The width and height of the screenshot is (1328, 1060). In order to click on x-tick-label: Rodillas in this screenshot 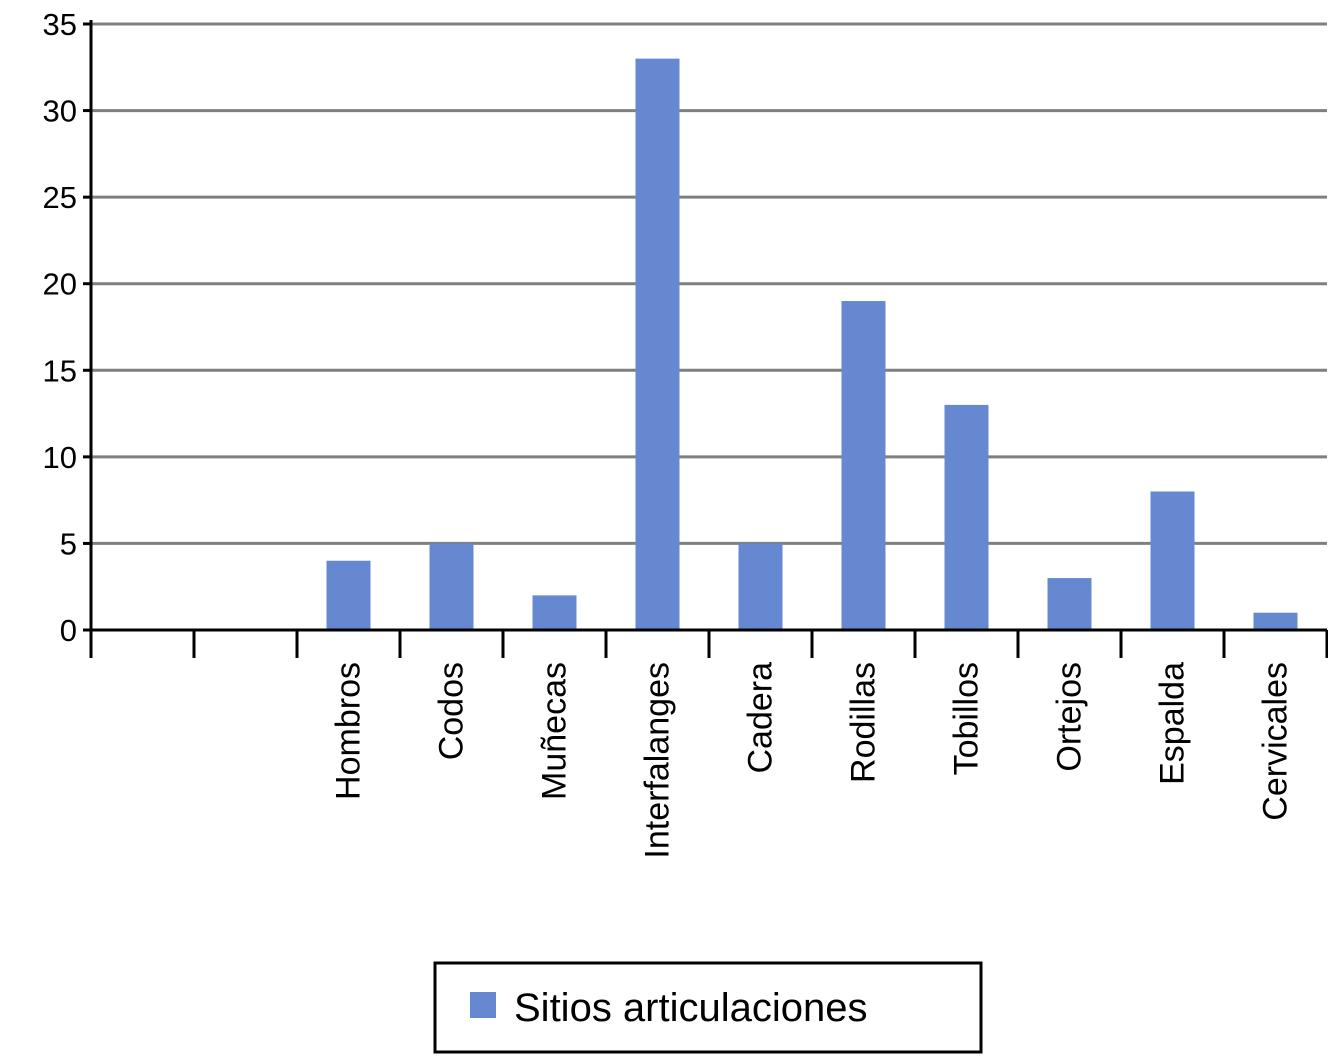, I will do `click(864, 722)`.